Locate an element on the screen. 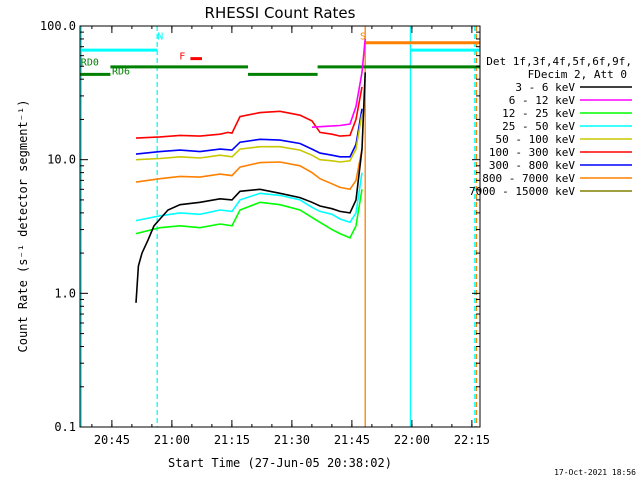 Image resolution: width=640 pixels, height=480 pixels. flag-marker-rd6: RD6 is located at coordinates (121, 71).